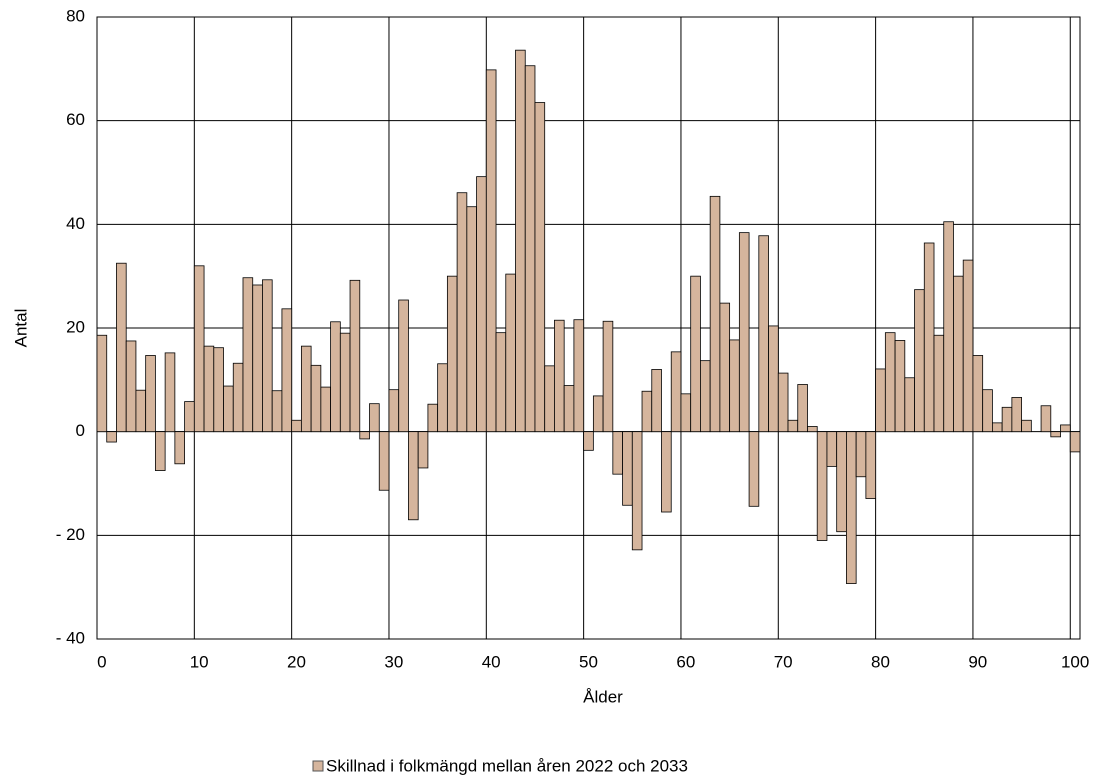 The width and height of the screenshot is (1099, 777). Describe the element at coordinates (393, 661) in the screenshot. I see `x-tick-label: 30` at that location.